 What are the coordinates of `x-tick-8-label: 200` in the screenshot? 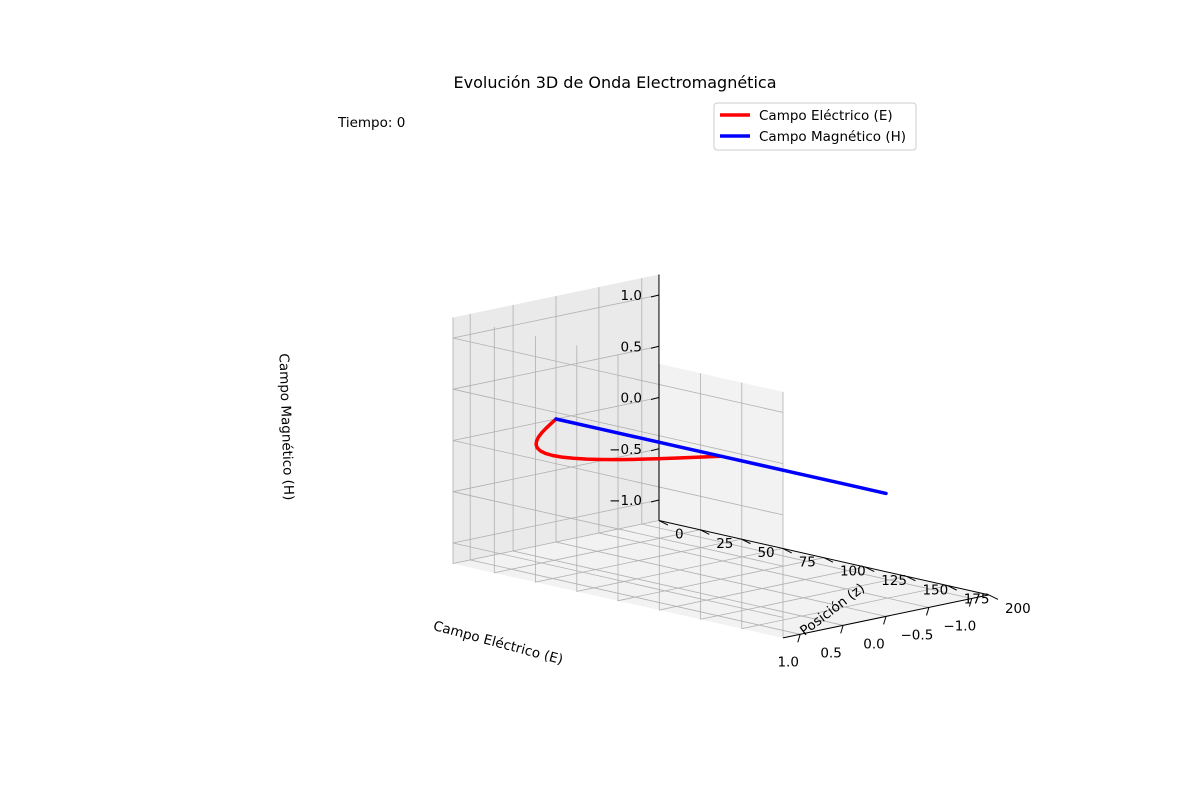 It's located at (1018, 609).